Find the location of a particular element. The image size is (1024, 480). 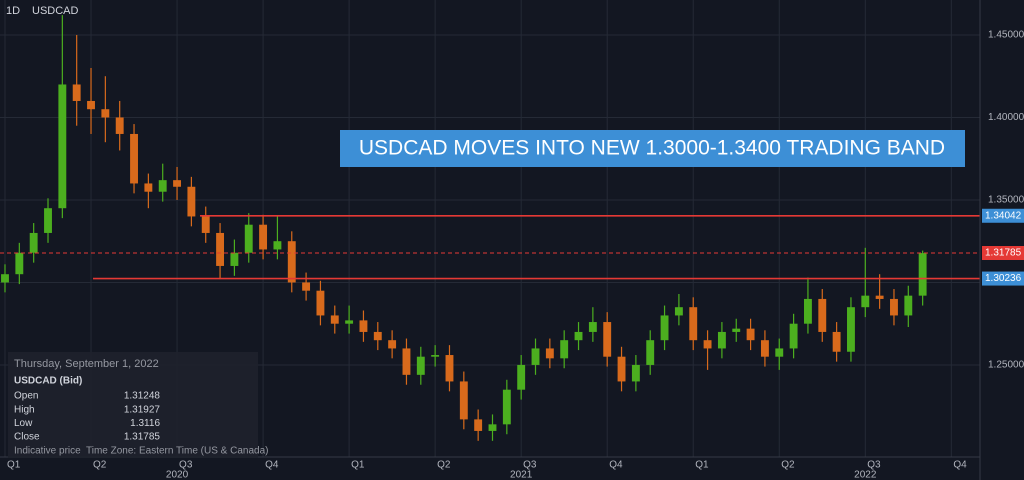

level-label: 1.31785 is located at coordinates (1003, 253).